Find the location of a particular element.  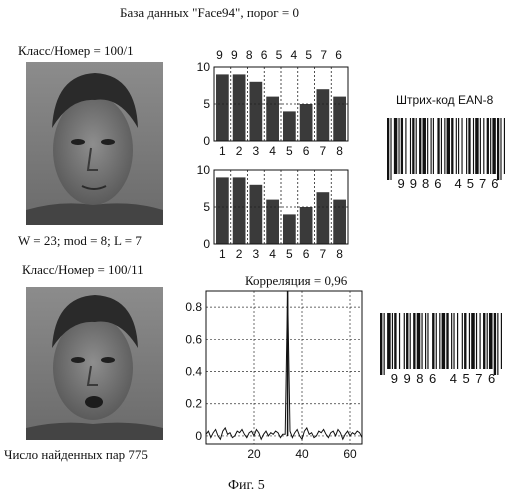

bar-chart-2: 105012345678 is located at coordinates (272, 212).